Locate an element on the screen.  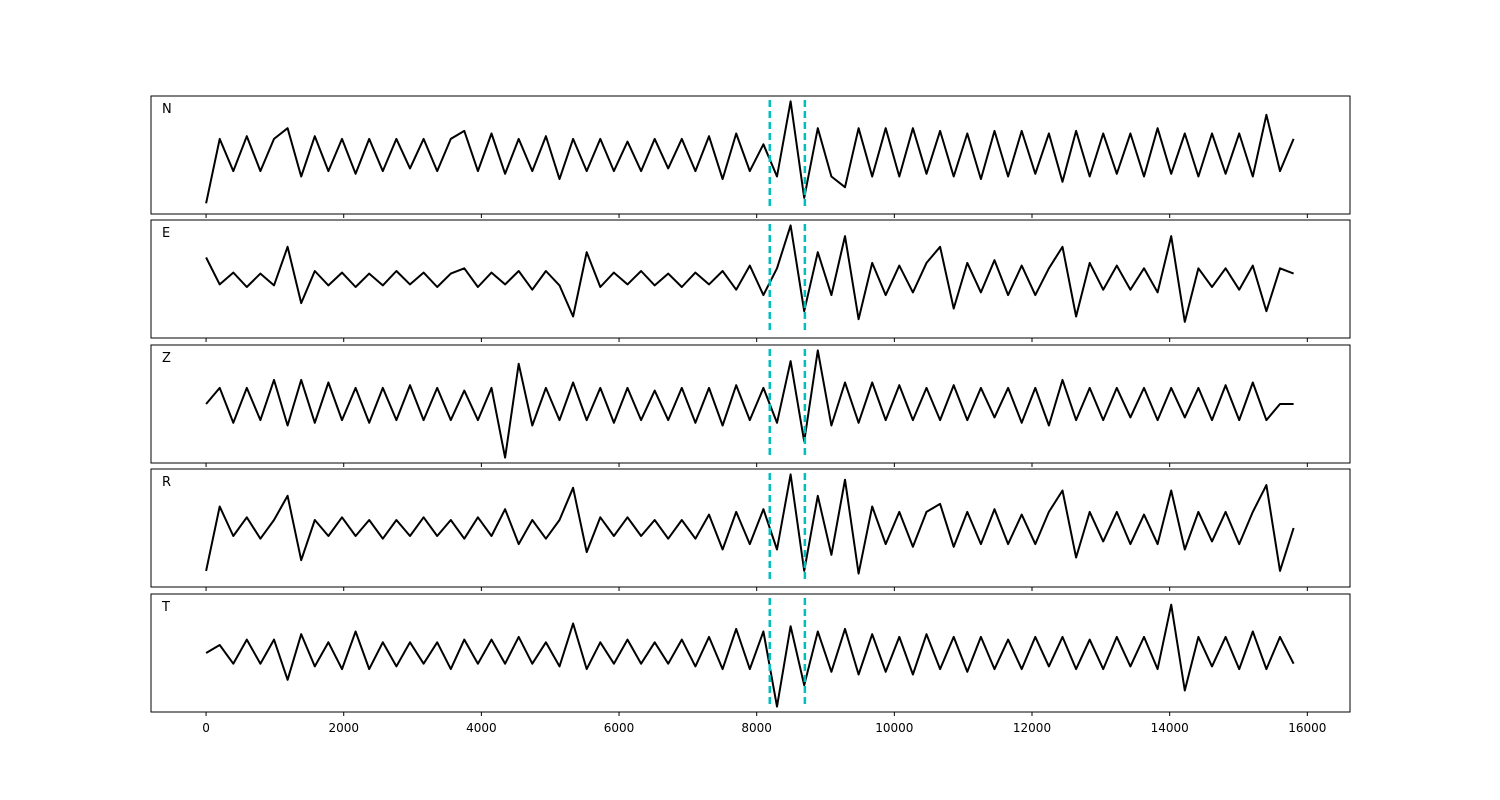
panel-label: E is located at coordinates (166, 233).